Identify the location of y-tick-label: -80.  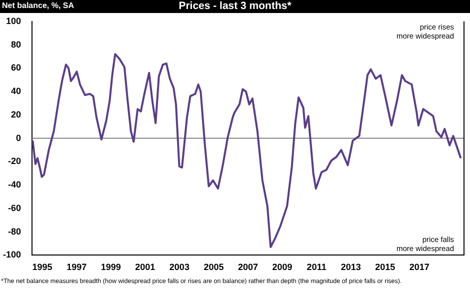
(15, 231).